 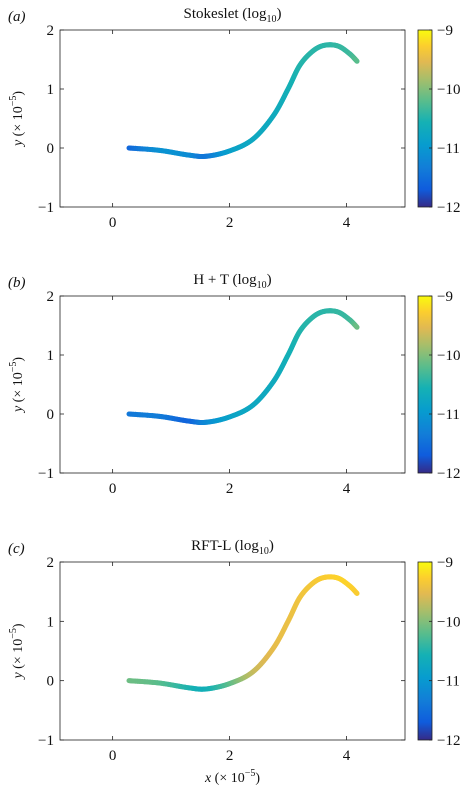 I want to click on title-main: RFT-L (log, so click(x=225, y=546).